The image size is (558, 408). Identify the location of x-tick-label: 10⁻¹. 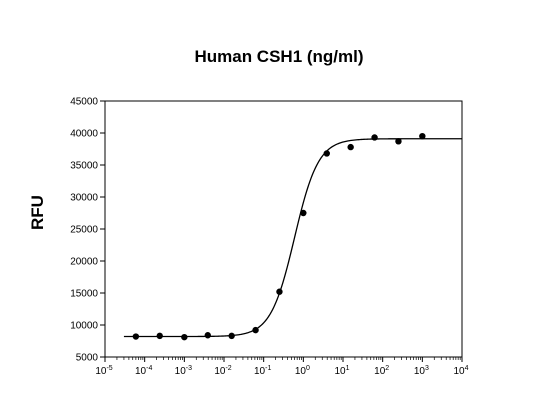
(262, 371).